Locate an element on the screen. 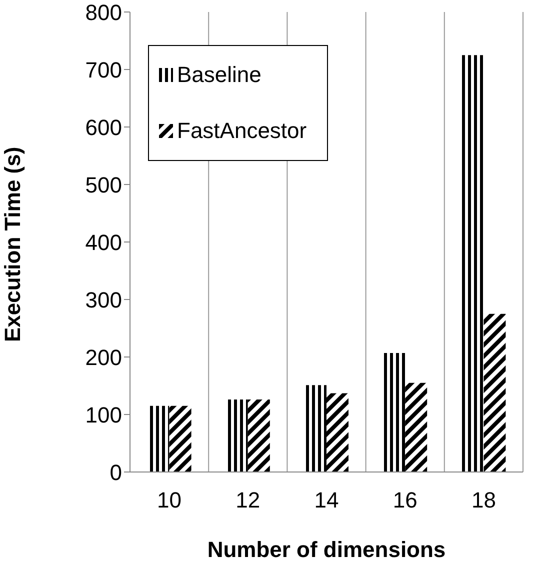 Image resolution: width=543 pixels, height=567 pixels. x-tick-label: 16 is located at coordinates (405, 500).